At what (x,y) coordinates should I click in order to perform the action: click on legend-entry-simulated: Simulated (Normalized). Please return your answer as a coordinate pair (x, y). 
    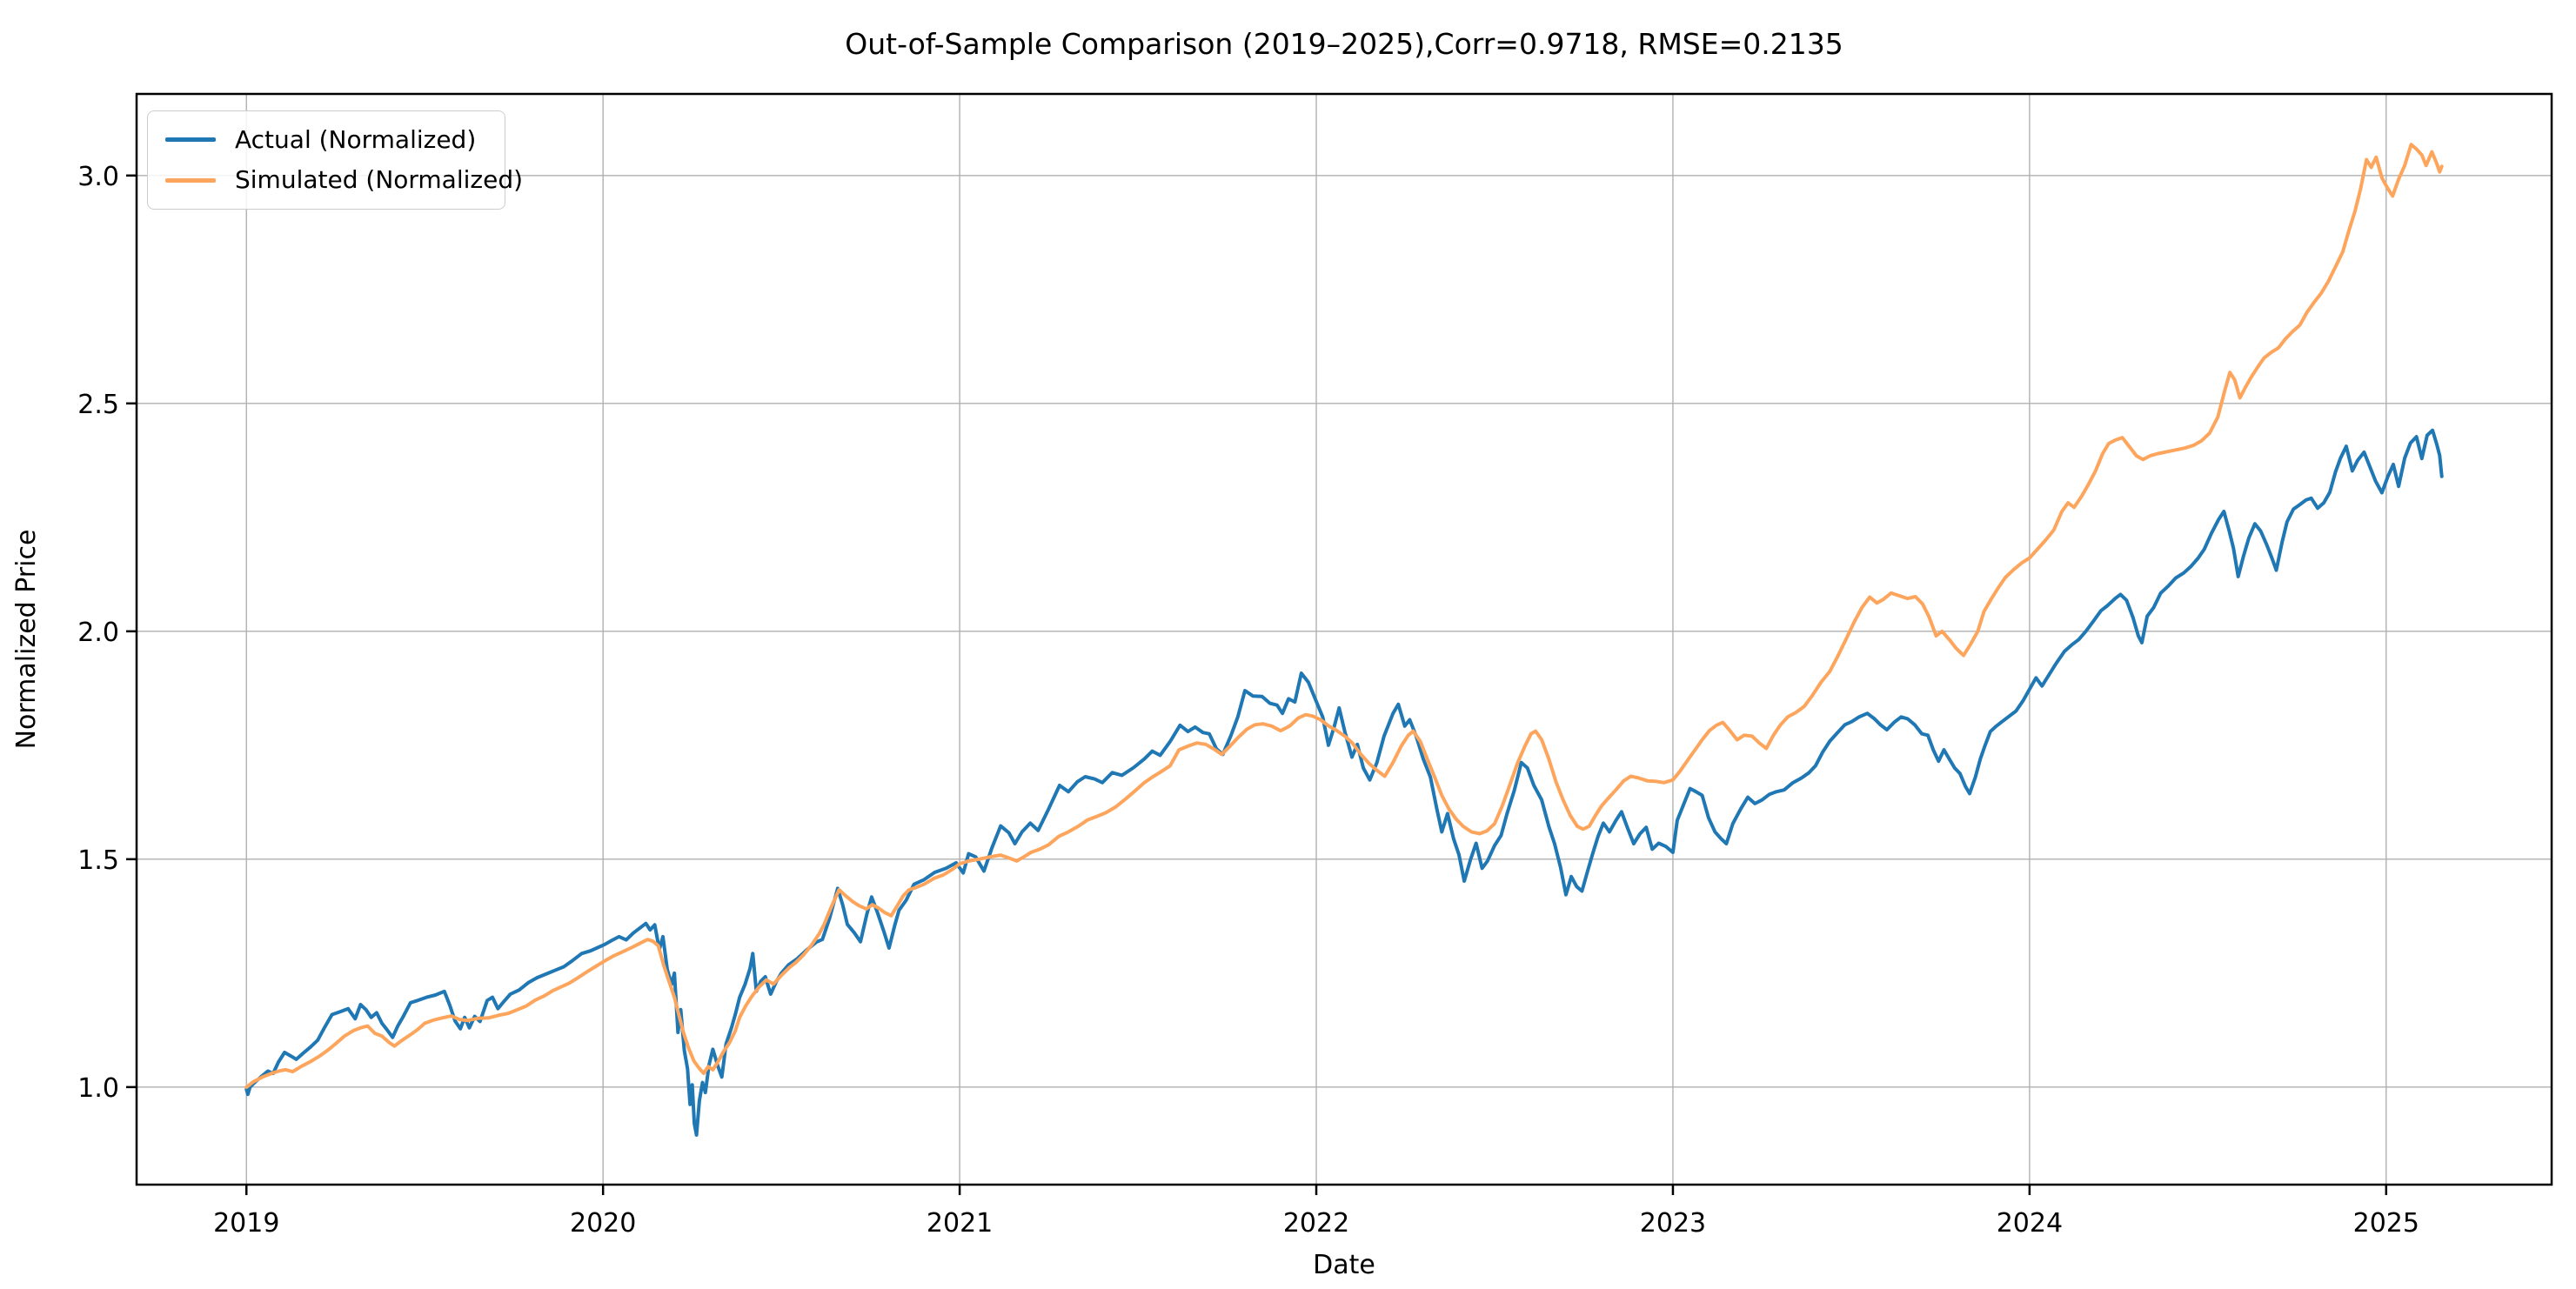
    Looking at the image, I should click on (335, 180).